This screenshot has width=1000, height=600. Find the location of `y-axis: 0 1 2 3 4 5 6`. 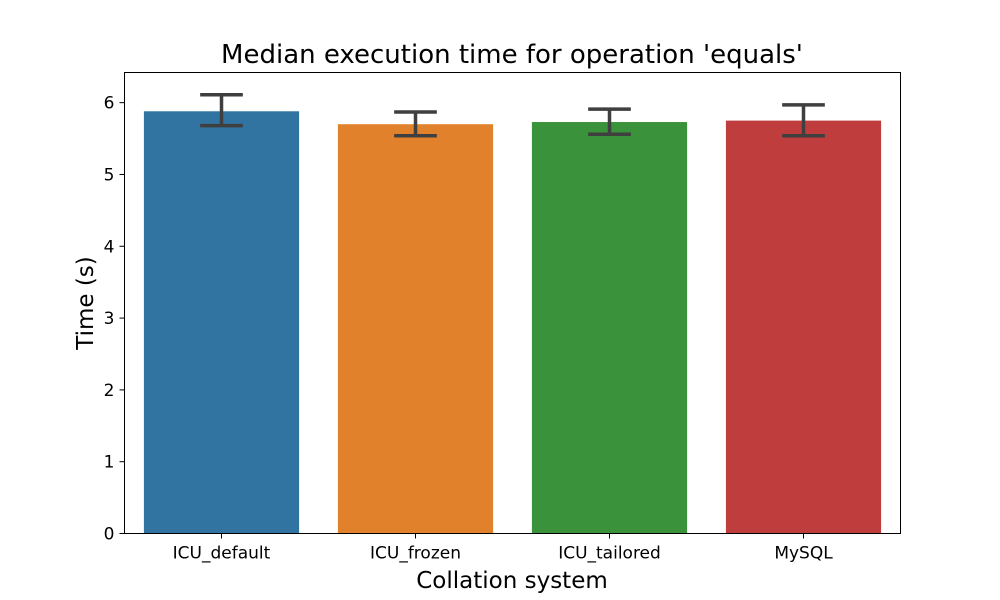

y-axis: 0 1 2 3 4 5 6 is located at coordinates (114, 319).